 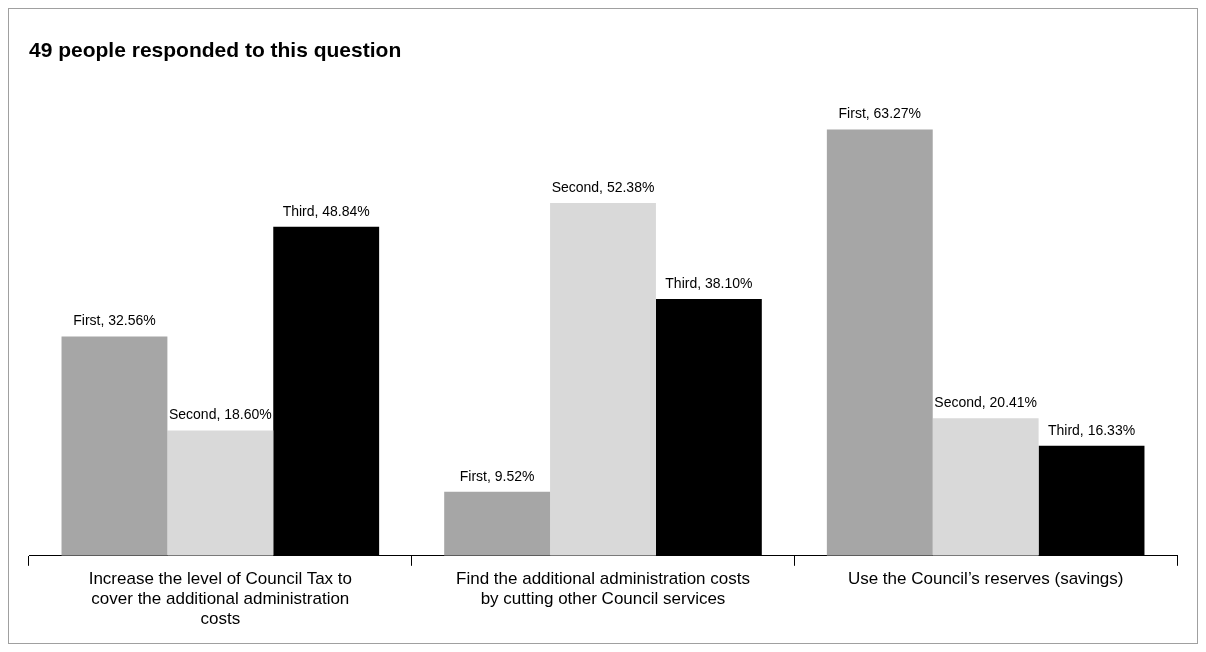 I want to click on data-label: Third, 38.10%, so click(x=709, y=282).